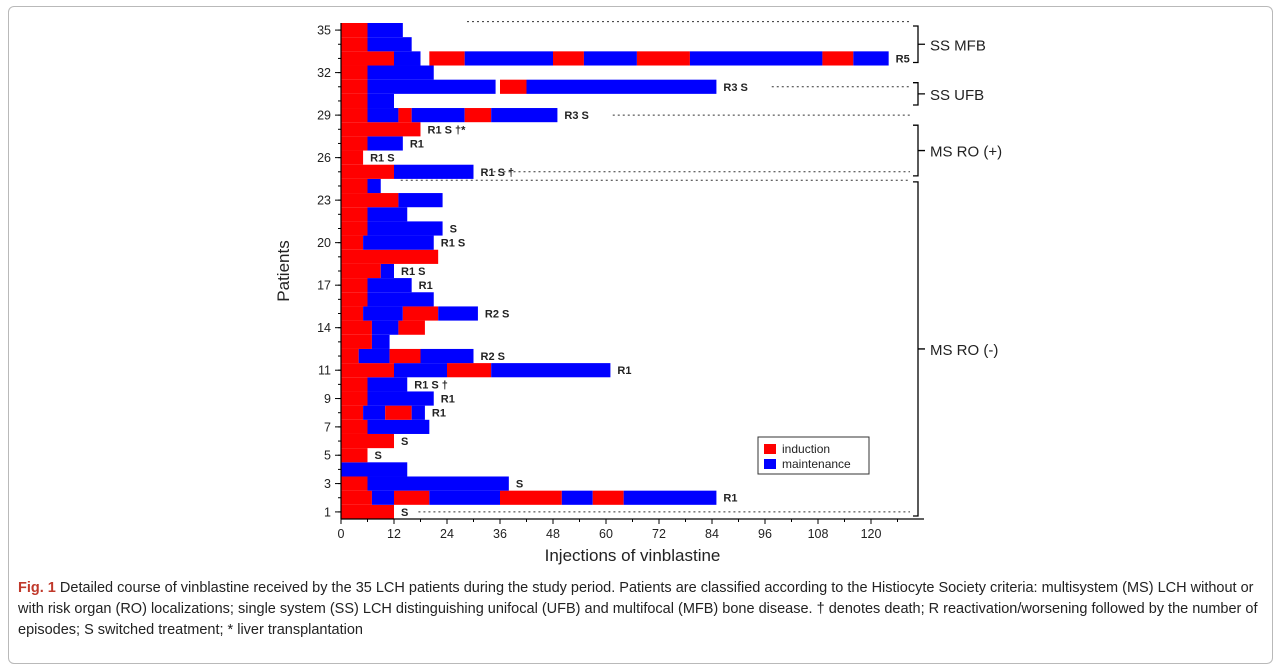 The image size is (1281, 672). What do you see at coordinates (324, 31) in the screenshot?
I see `y-tick-label: 35` at bounding box center [324, 31].